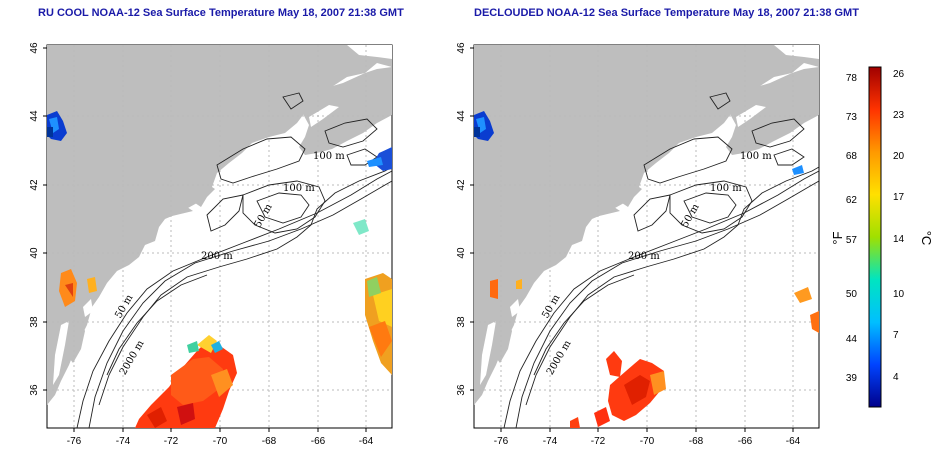 Image resolution: width=950 pixels, height=475 pixels. What do you see at coordinates (899, 226) in the screenshot?
I see `colorbar-celsius-ticks: 26 23 20 17 14 10 7 4` at bounding box center [899, 226].